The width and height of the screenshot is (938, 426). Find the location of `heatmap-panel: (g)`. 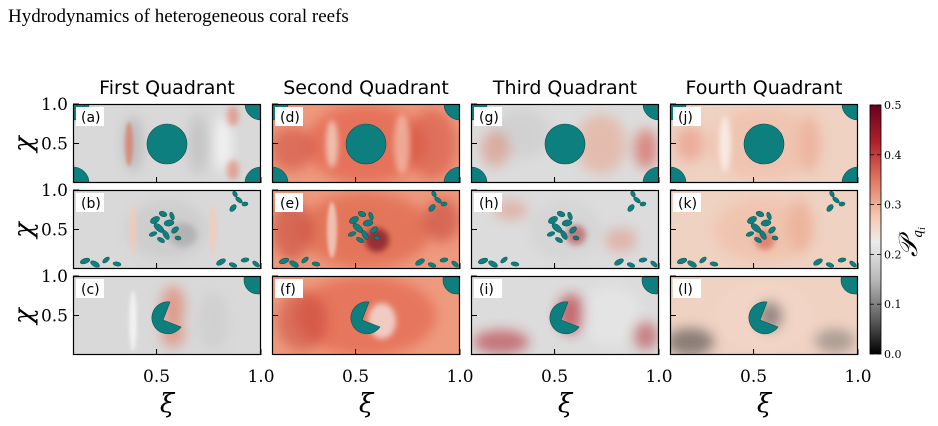

heatmap-panel: (g) is located at coordinates (565, 143).